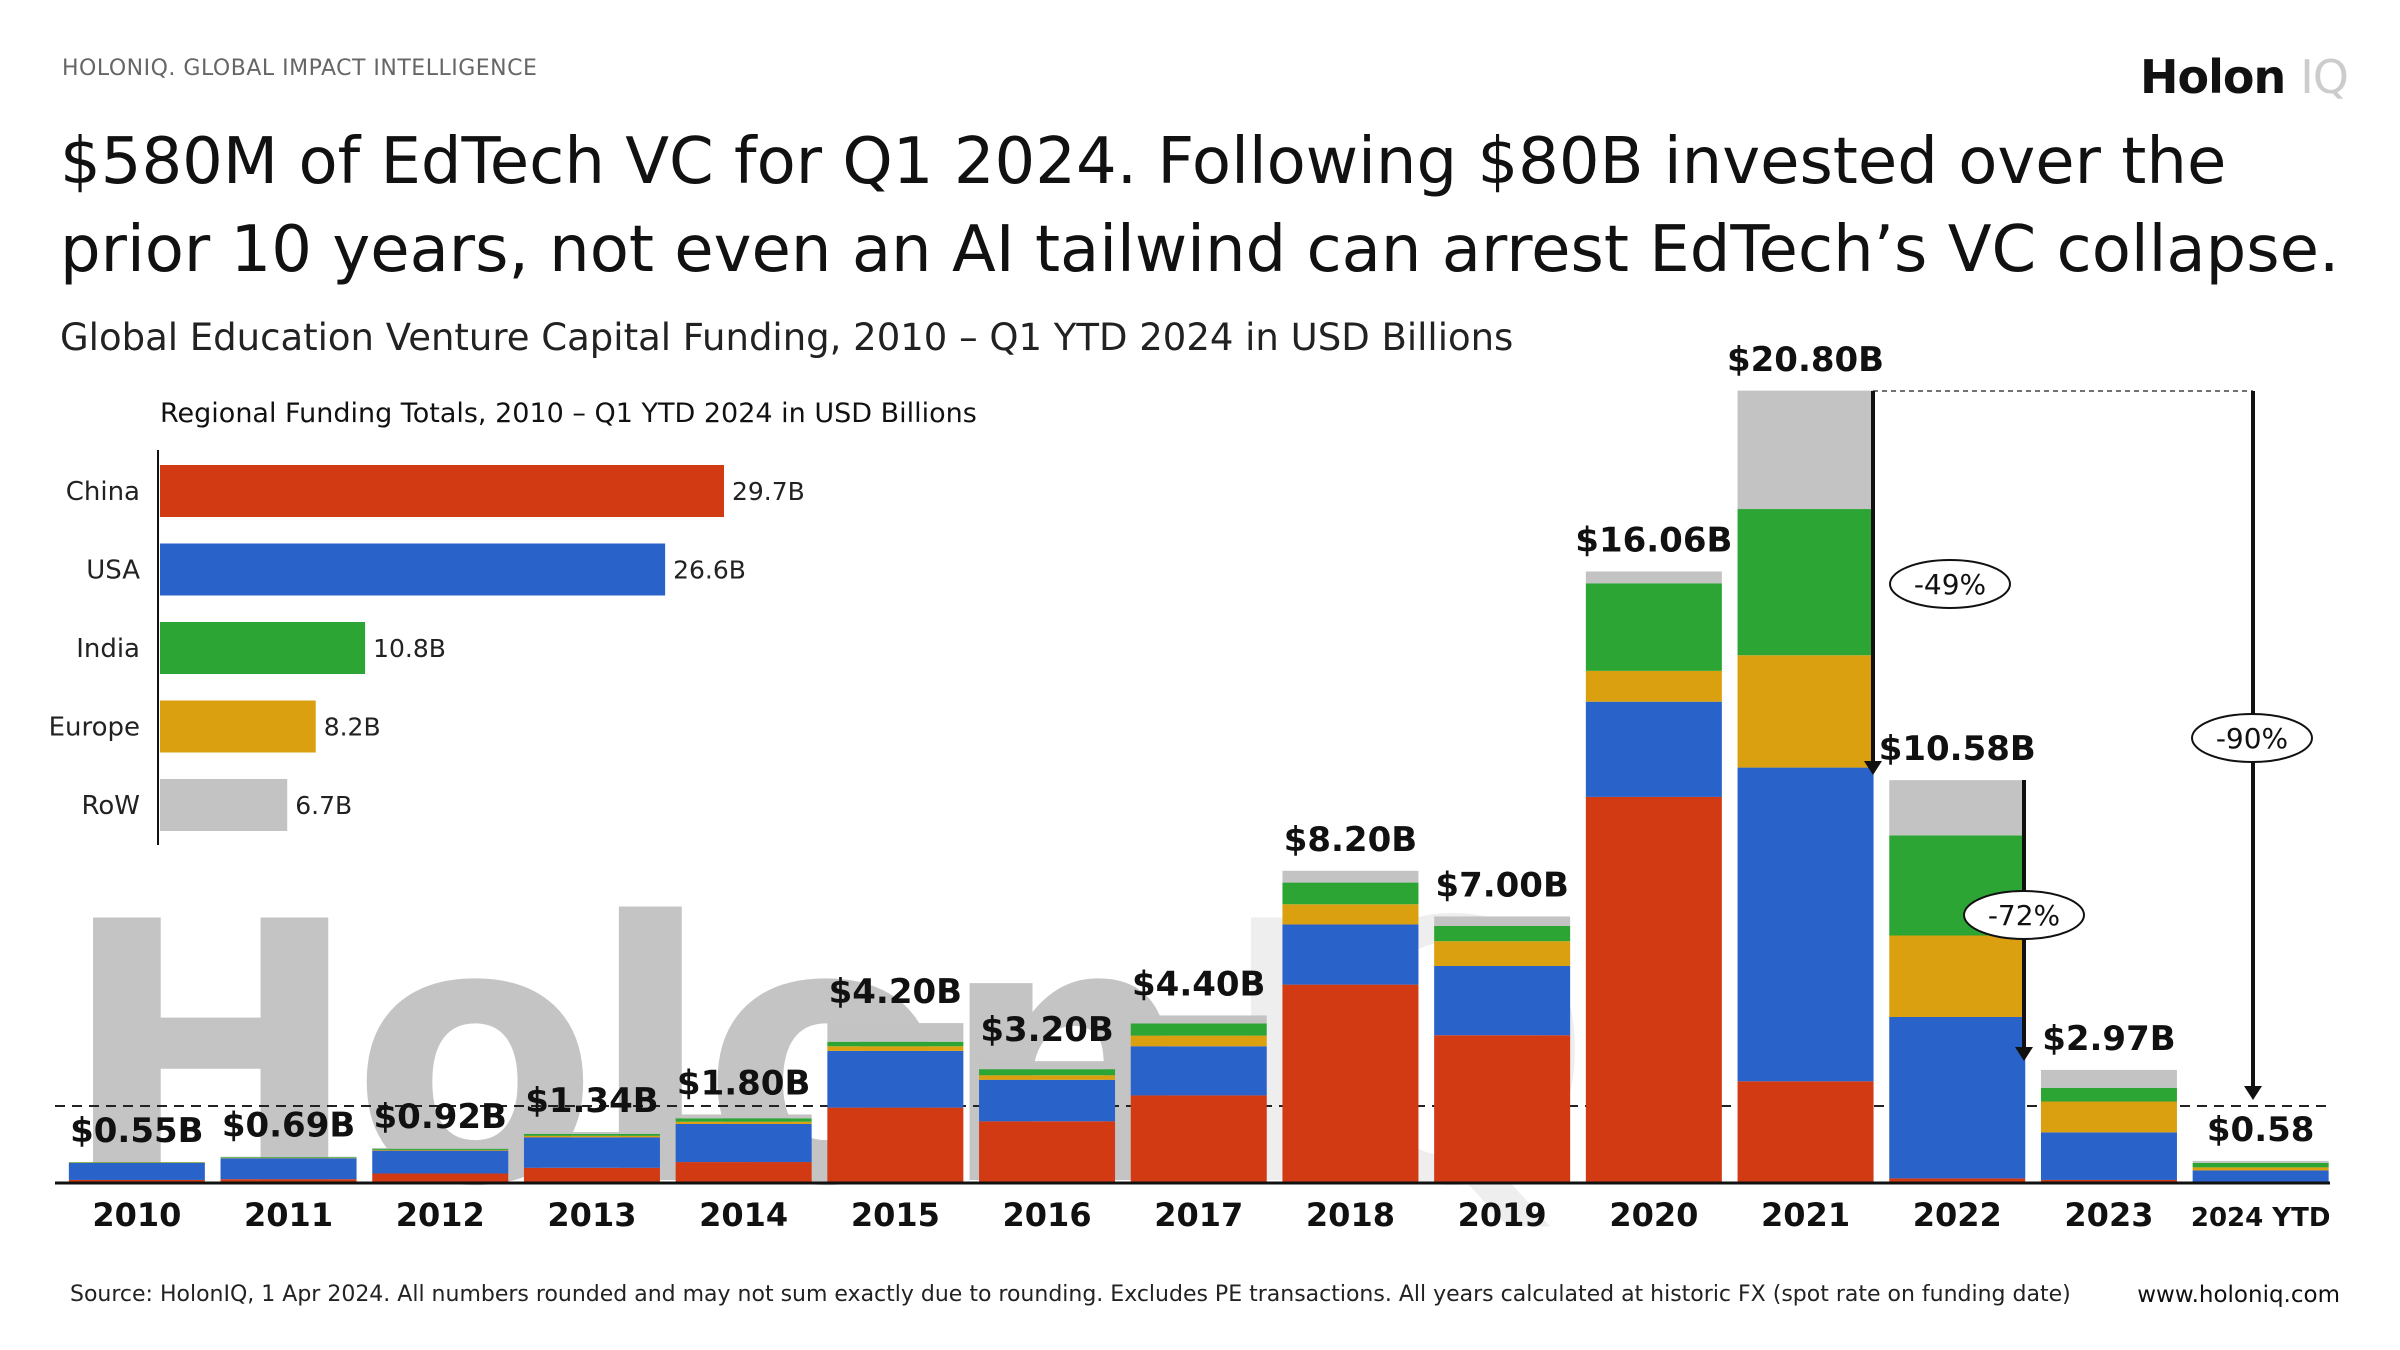  What do you see at coordinates (2324, 77) in the screenshot?
I see `logo-suffix: IQ` at bounding box center [2324, 77].